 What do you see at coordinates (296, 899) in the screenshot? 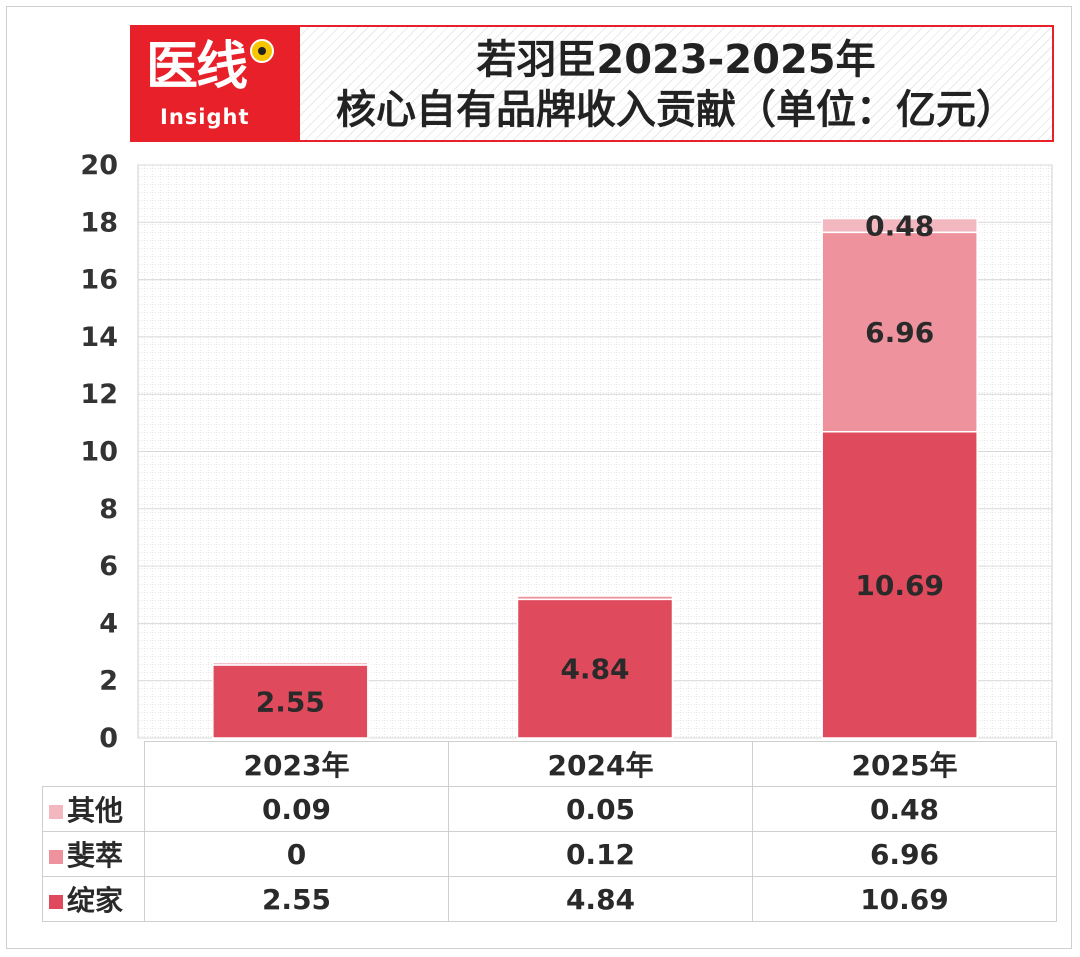
I see `table-cell: 2.55` at bounding box center [296, 899].